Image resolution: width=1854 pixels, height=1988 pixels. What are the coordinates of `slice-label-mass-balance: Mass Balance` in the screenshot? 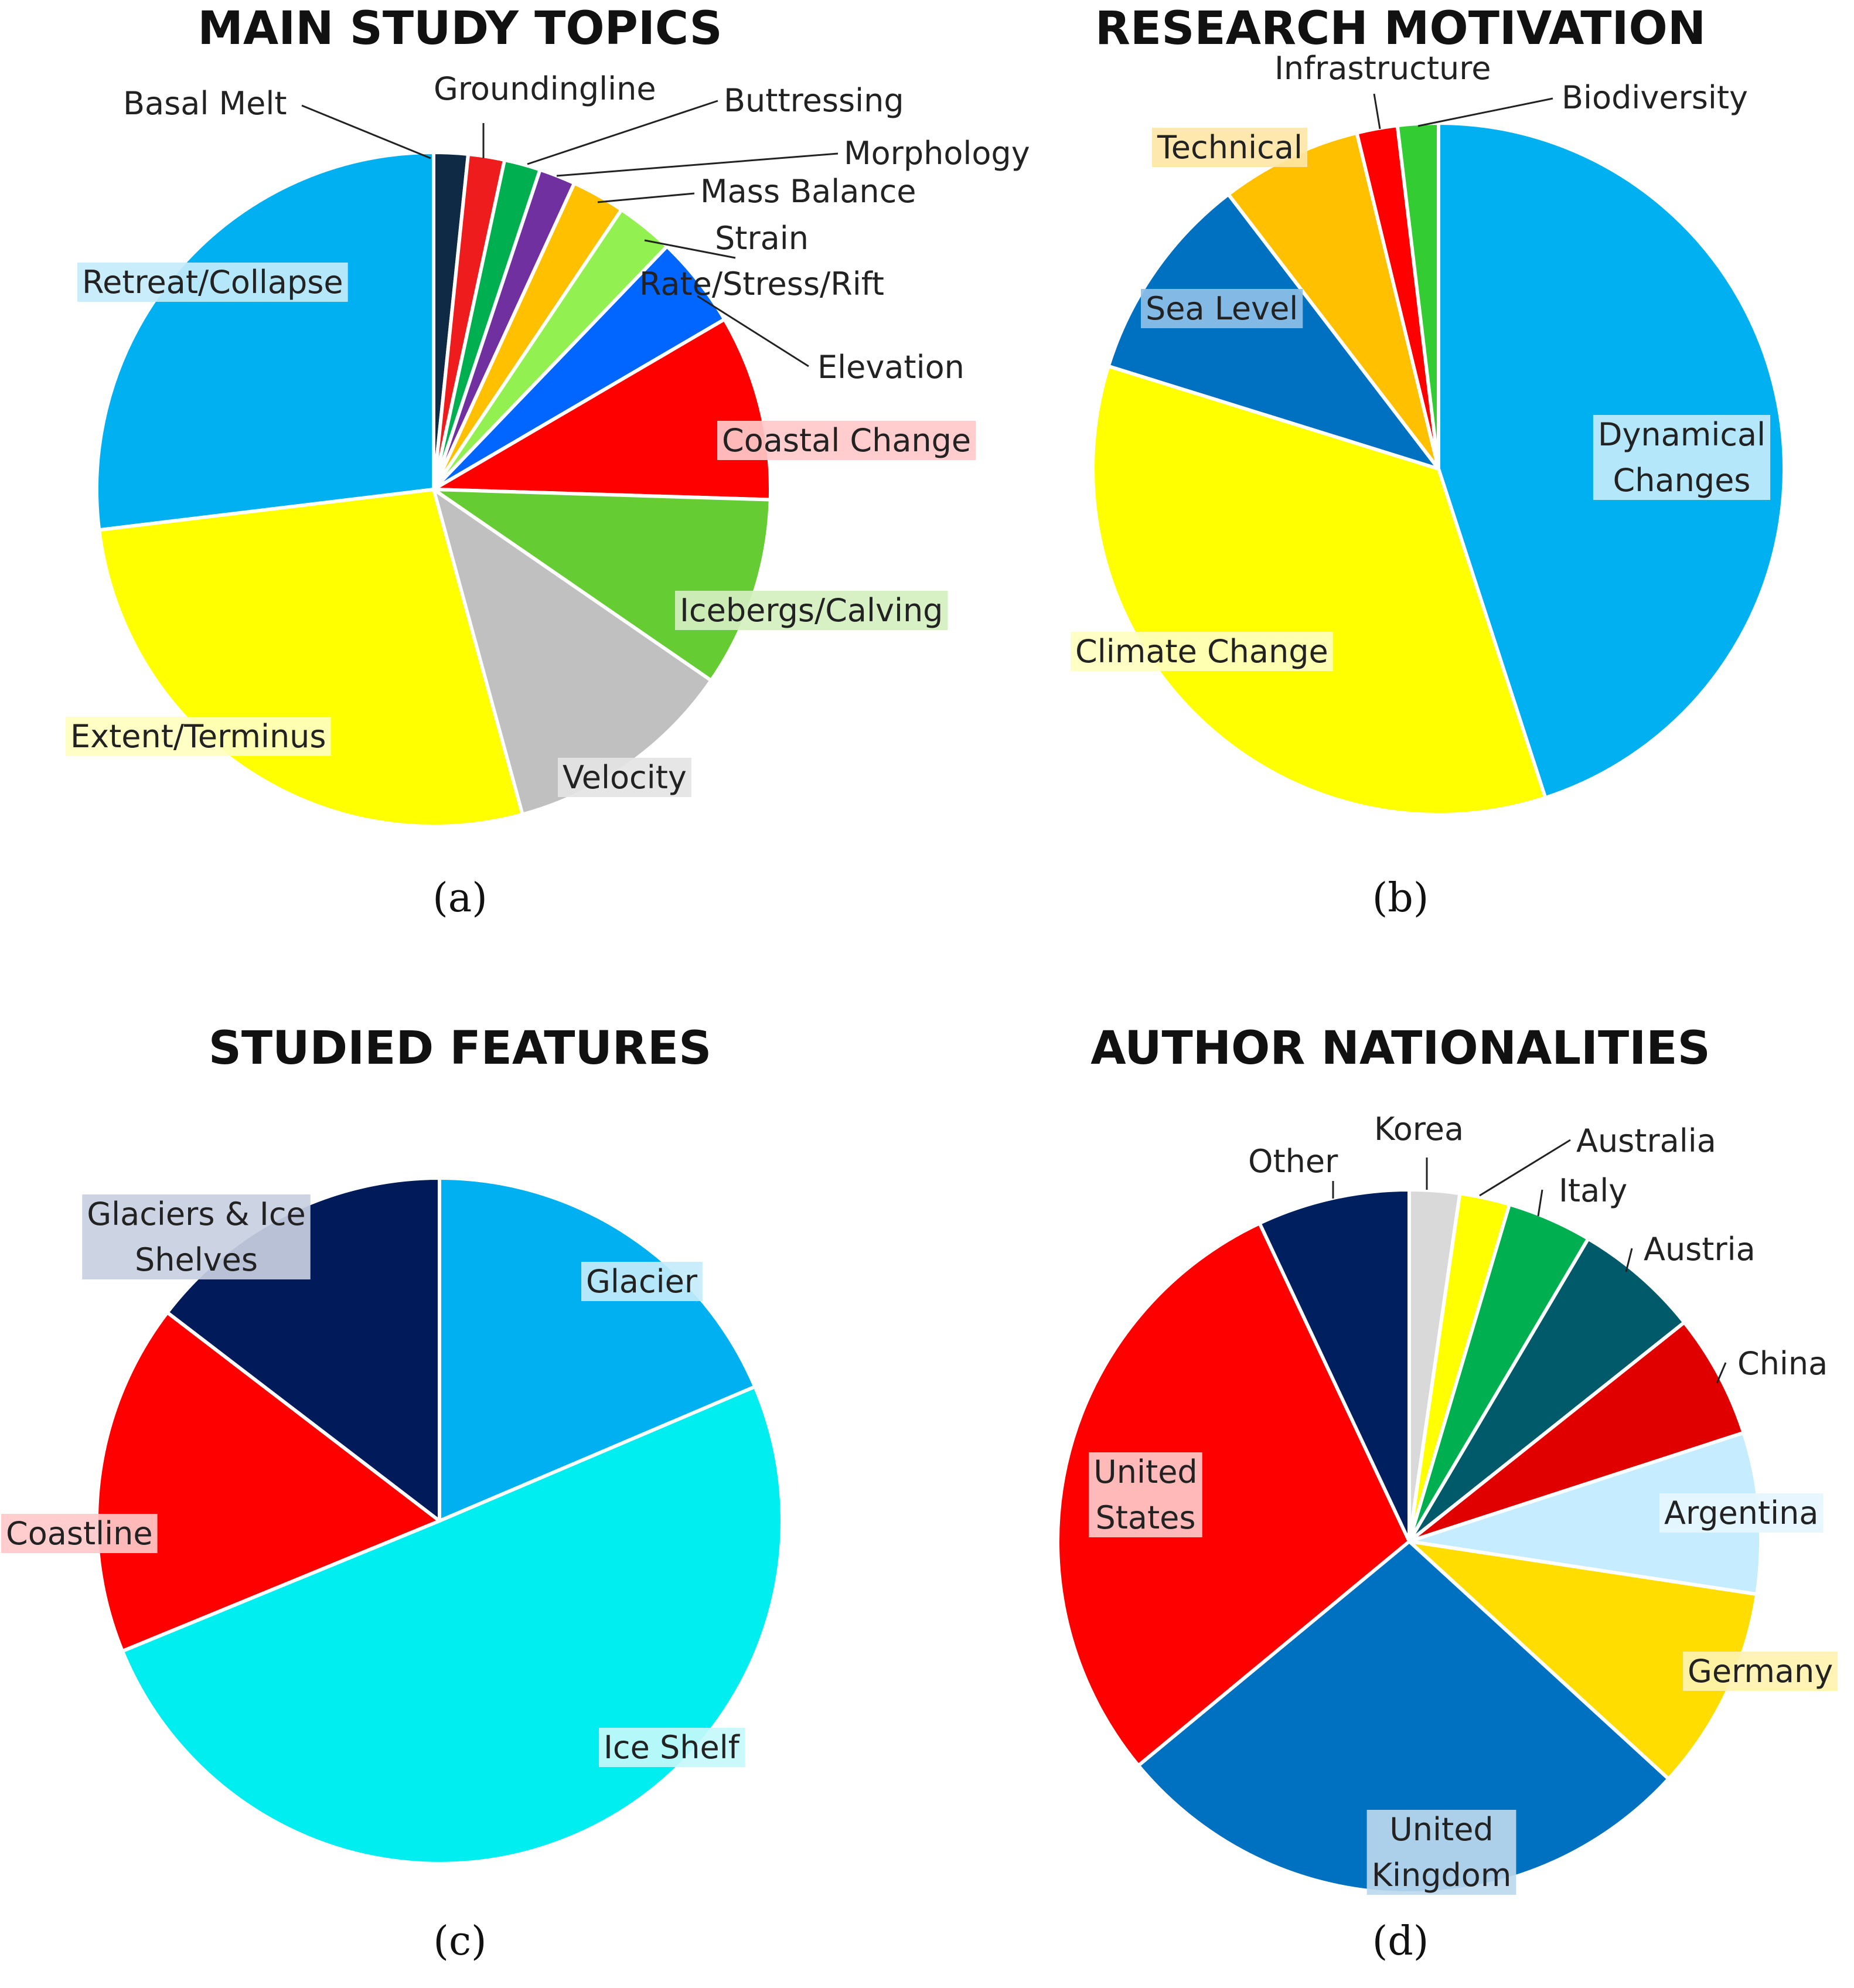 It's located at (757, 192).